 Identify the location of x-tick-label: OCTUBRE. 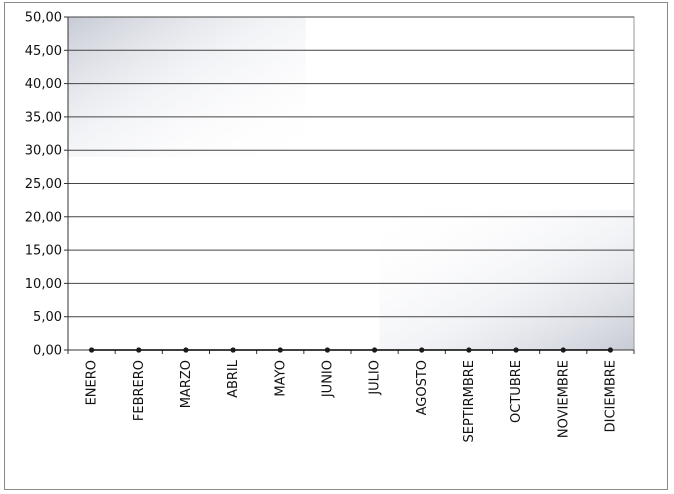
(516, 391).